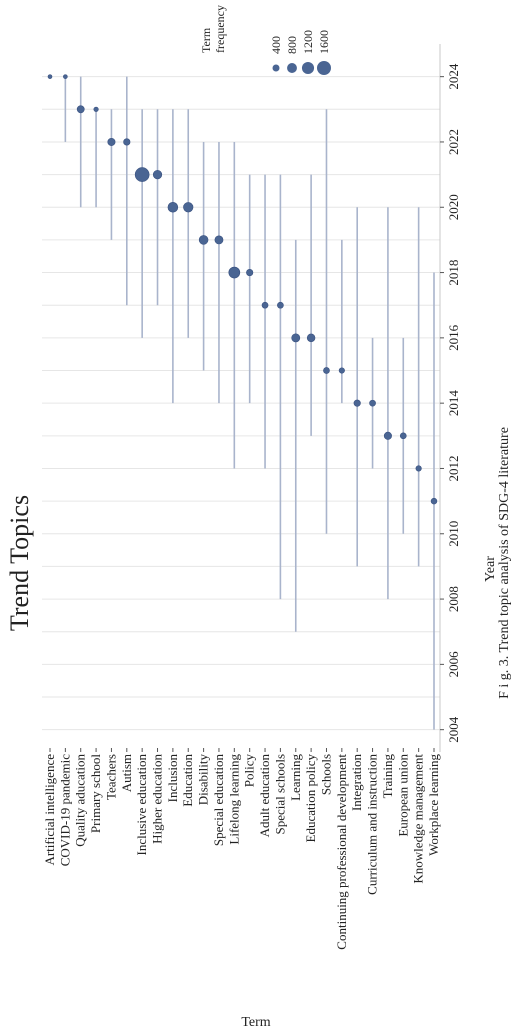 The image size is (515, 1033). Describe the element at coordinates (295, 777) in the screenshot. I see `term-label: Learning` at that location.